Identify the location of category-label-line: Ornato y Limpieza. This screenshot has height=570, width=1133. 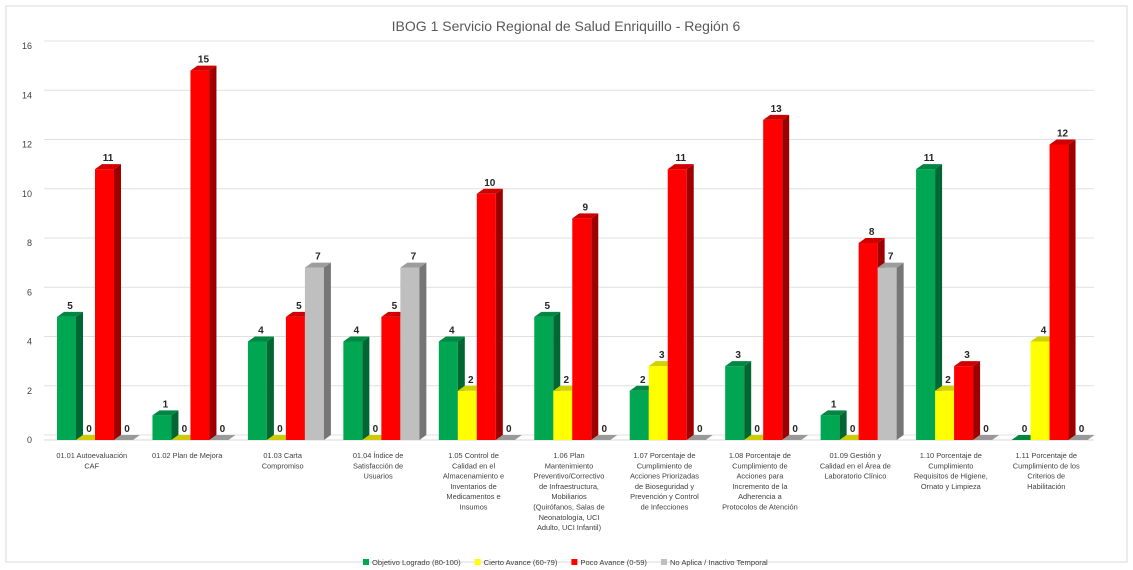
(951, 486).